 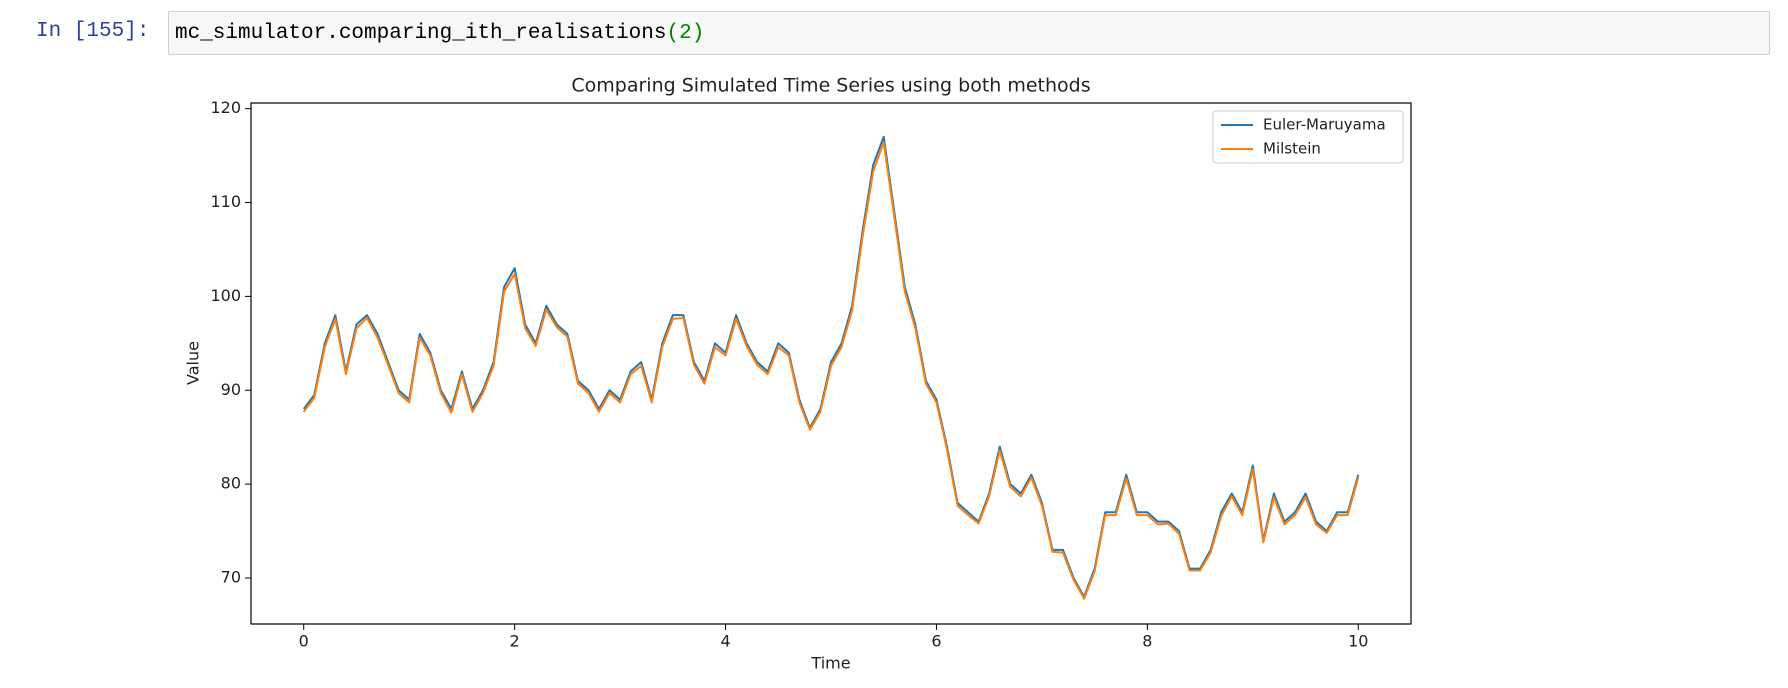 What do you see at coordinates (936, 641) in the screenshot?
I see `x-tick-label: 6` at bounding box center [936, 641].